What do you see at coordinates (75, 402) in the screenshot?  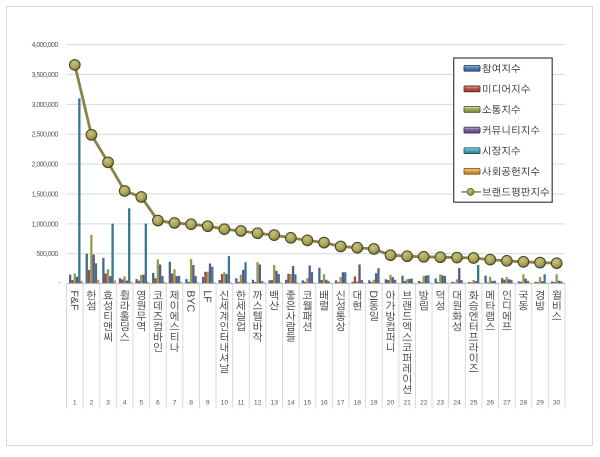 I see `svg-text: 1` at bounding box center [75, 402].